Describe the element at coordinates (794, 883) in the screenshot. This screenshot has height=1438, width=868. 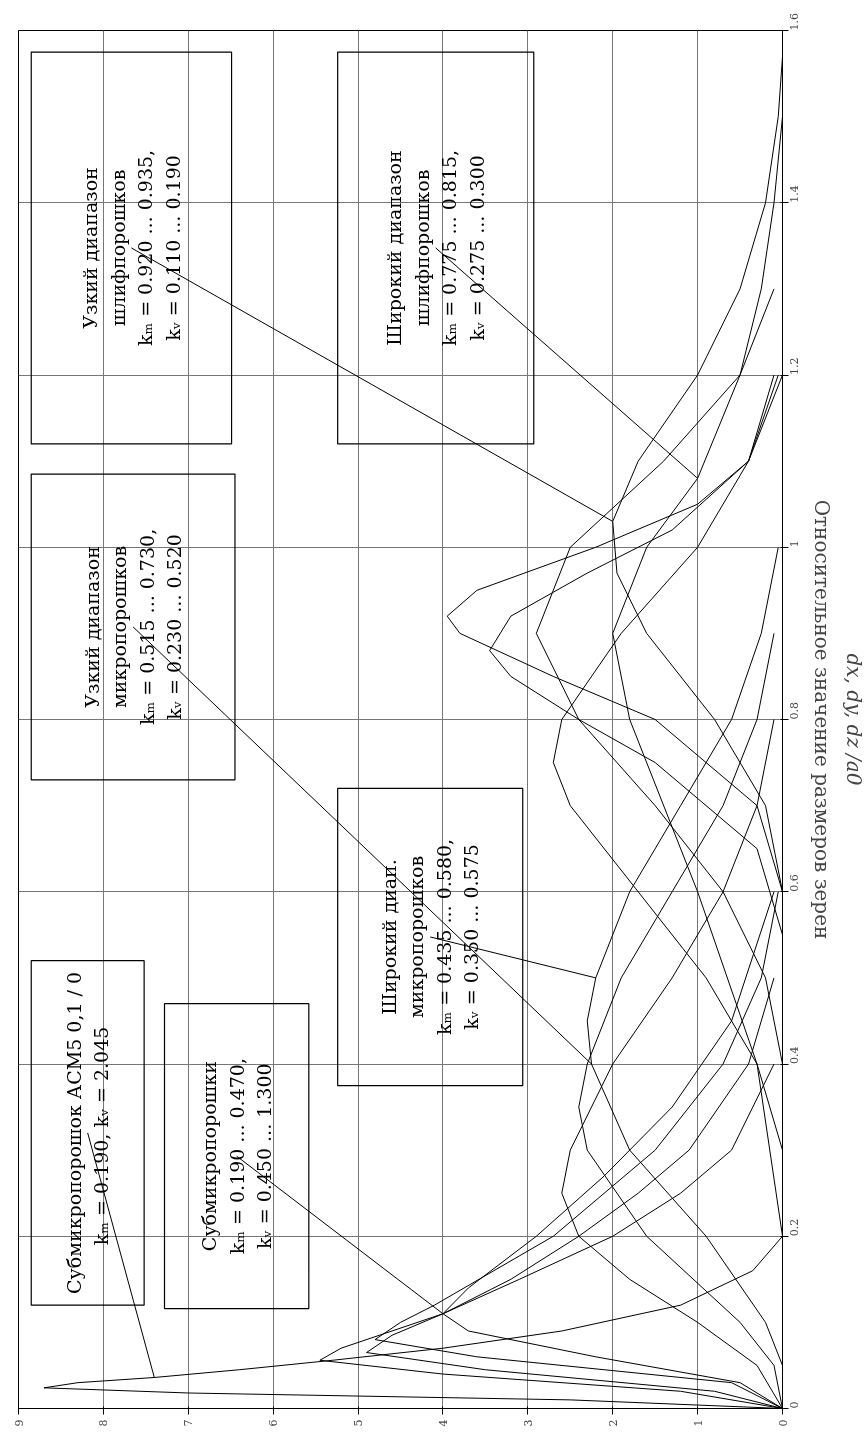
I see `y-tick-label: 0.6` at that location.